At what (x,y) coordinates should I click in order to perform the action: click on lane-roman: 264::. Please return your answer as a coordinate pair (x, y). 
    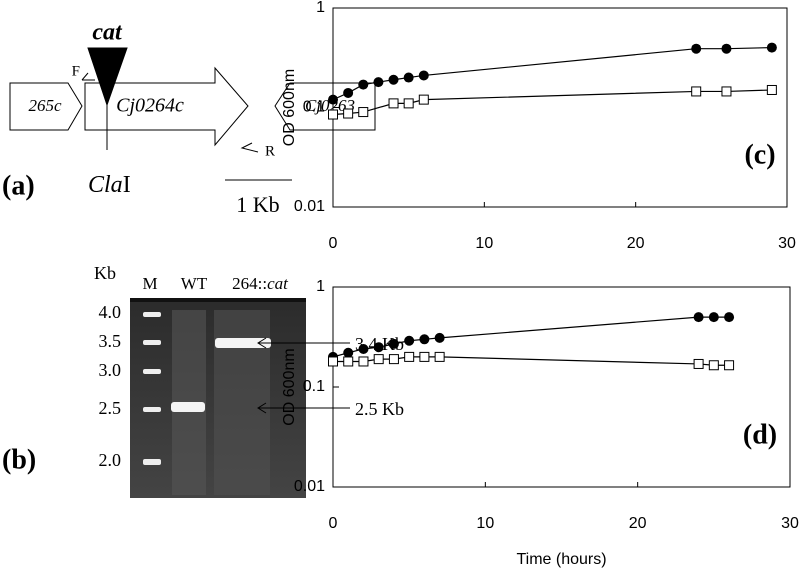
    Looking at the image, I should click on (249, 283).